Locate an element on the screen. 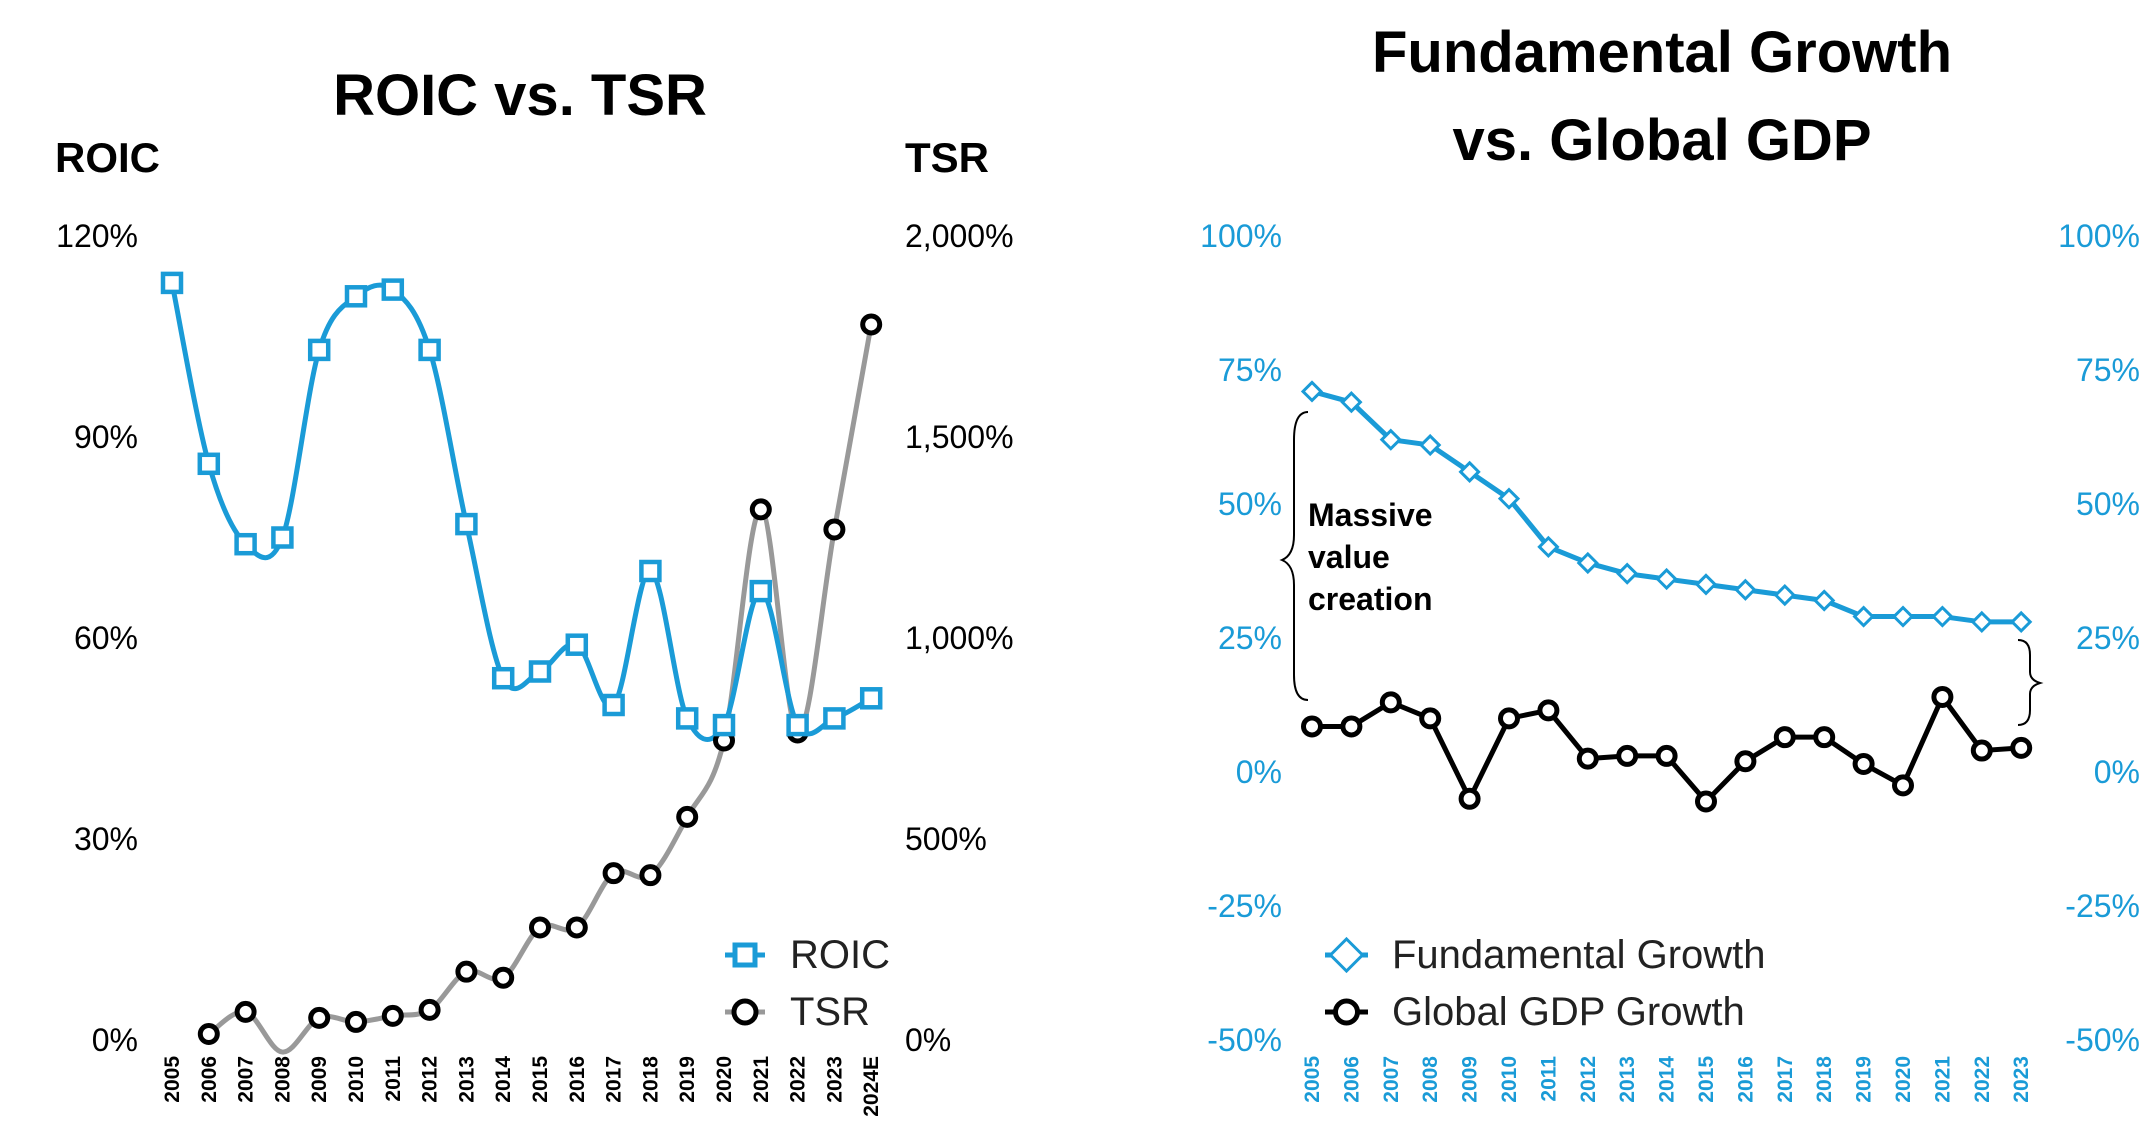  legend-fundamental-label: Fundamental Growth is located at coordinates (1579, 955).